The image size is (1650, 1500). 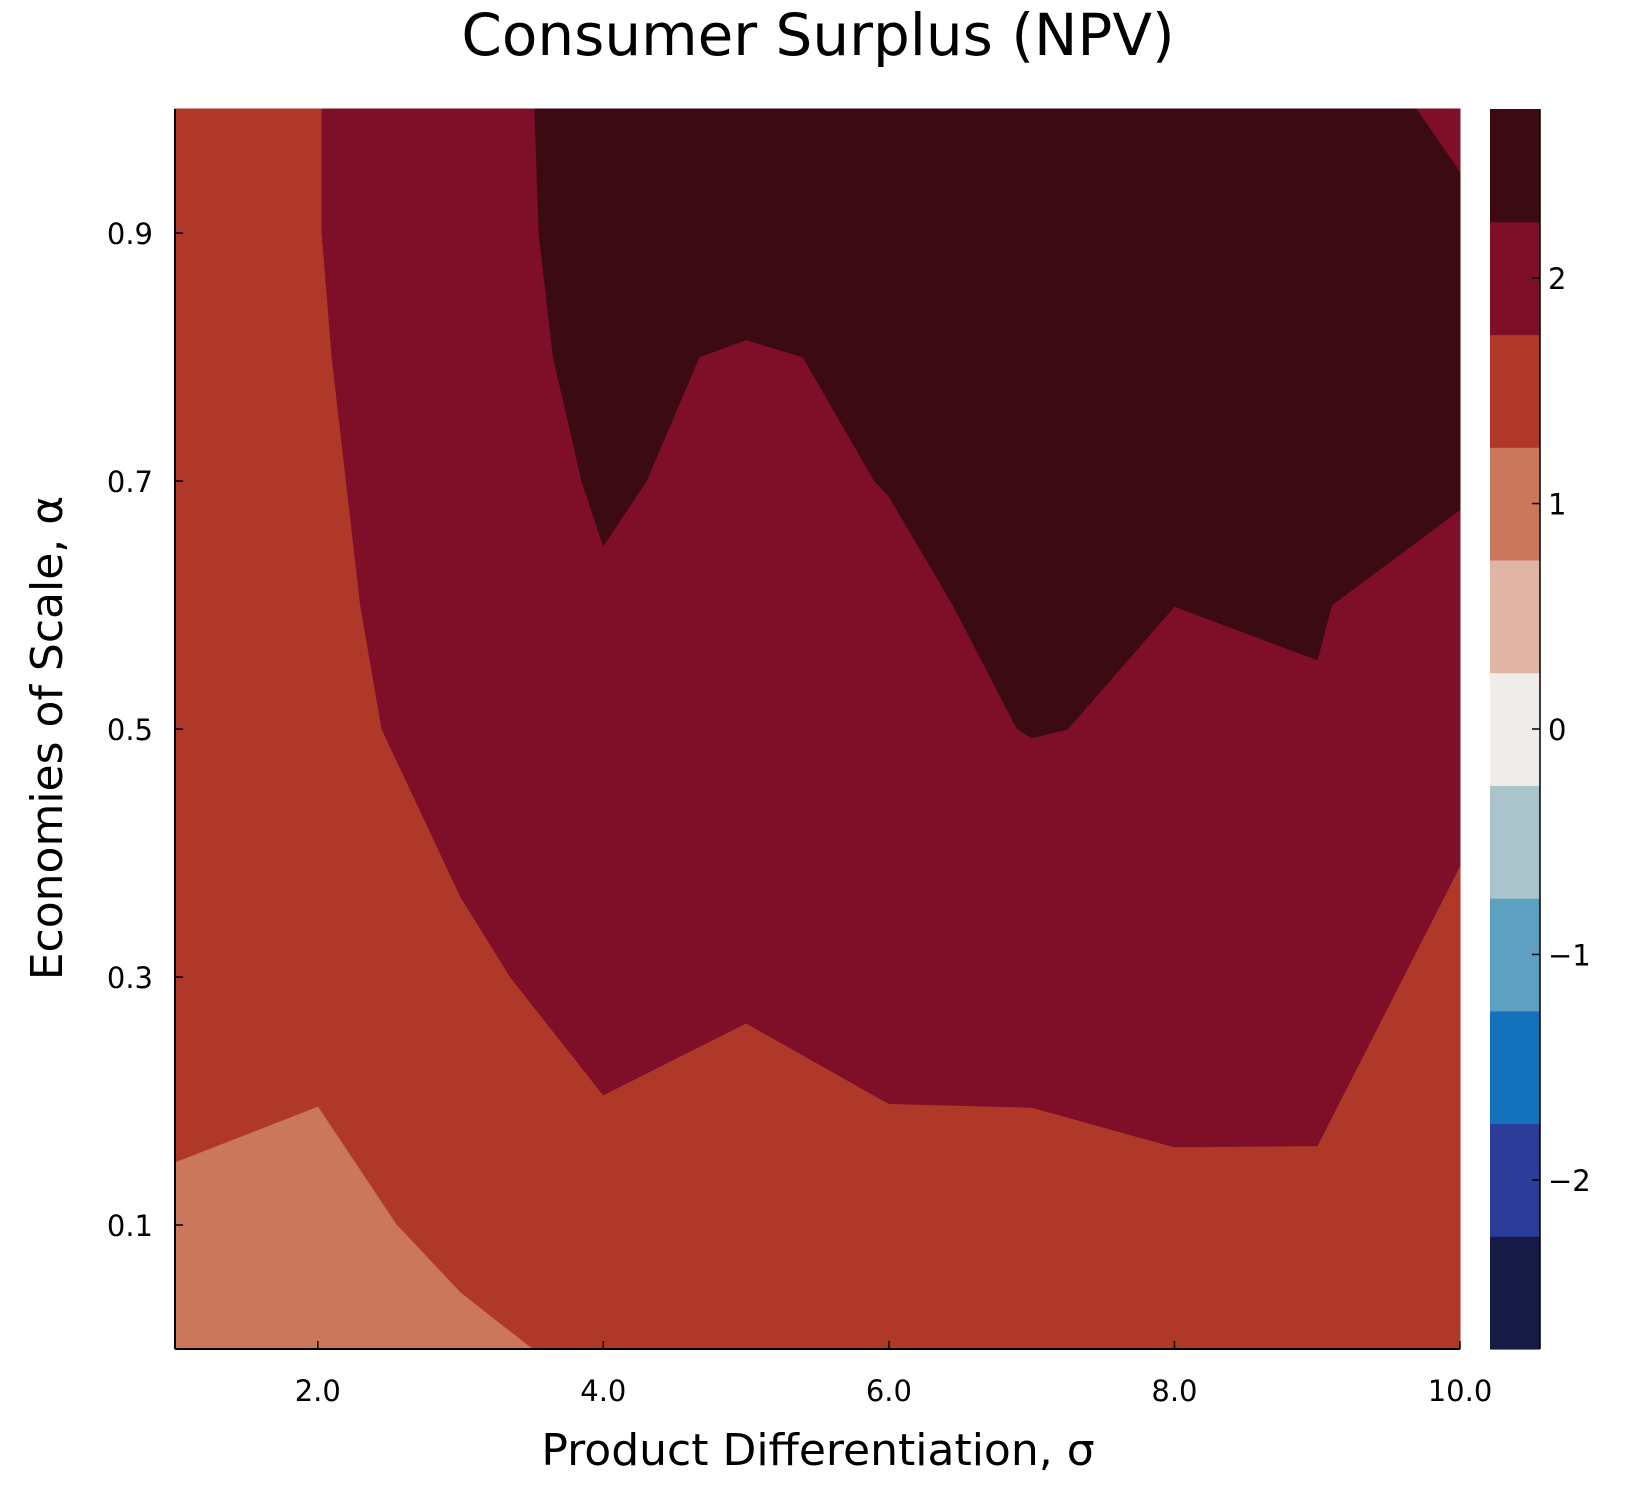 I want to click on x-axis: 2.0 4.0 6.0 8.0 10.0, so click(x=894, y=1374).